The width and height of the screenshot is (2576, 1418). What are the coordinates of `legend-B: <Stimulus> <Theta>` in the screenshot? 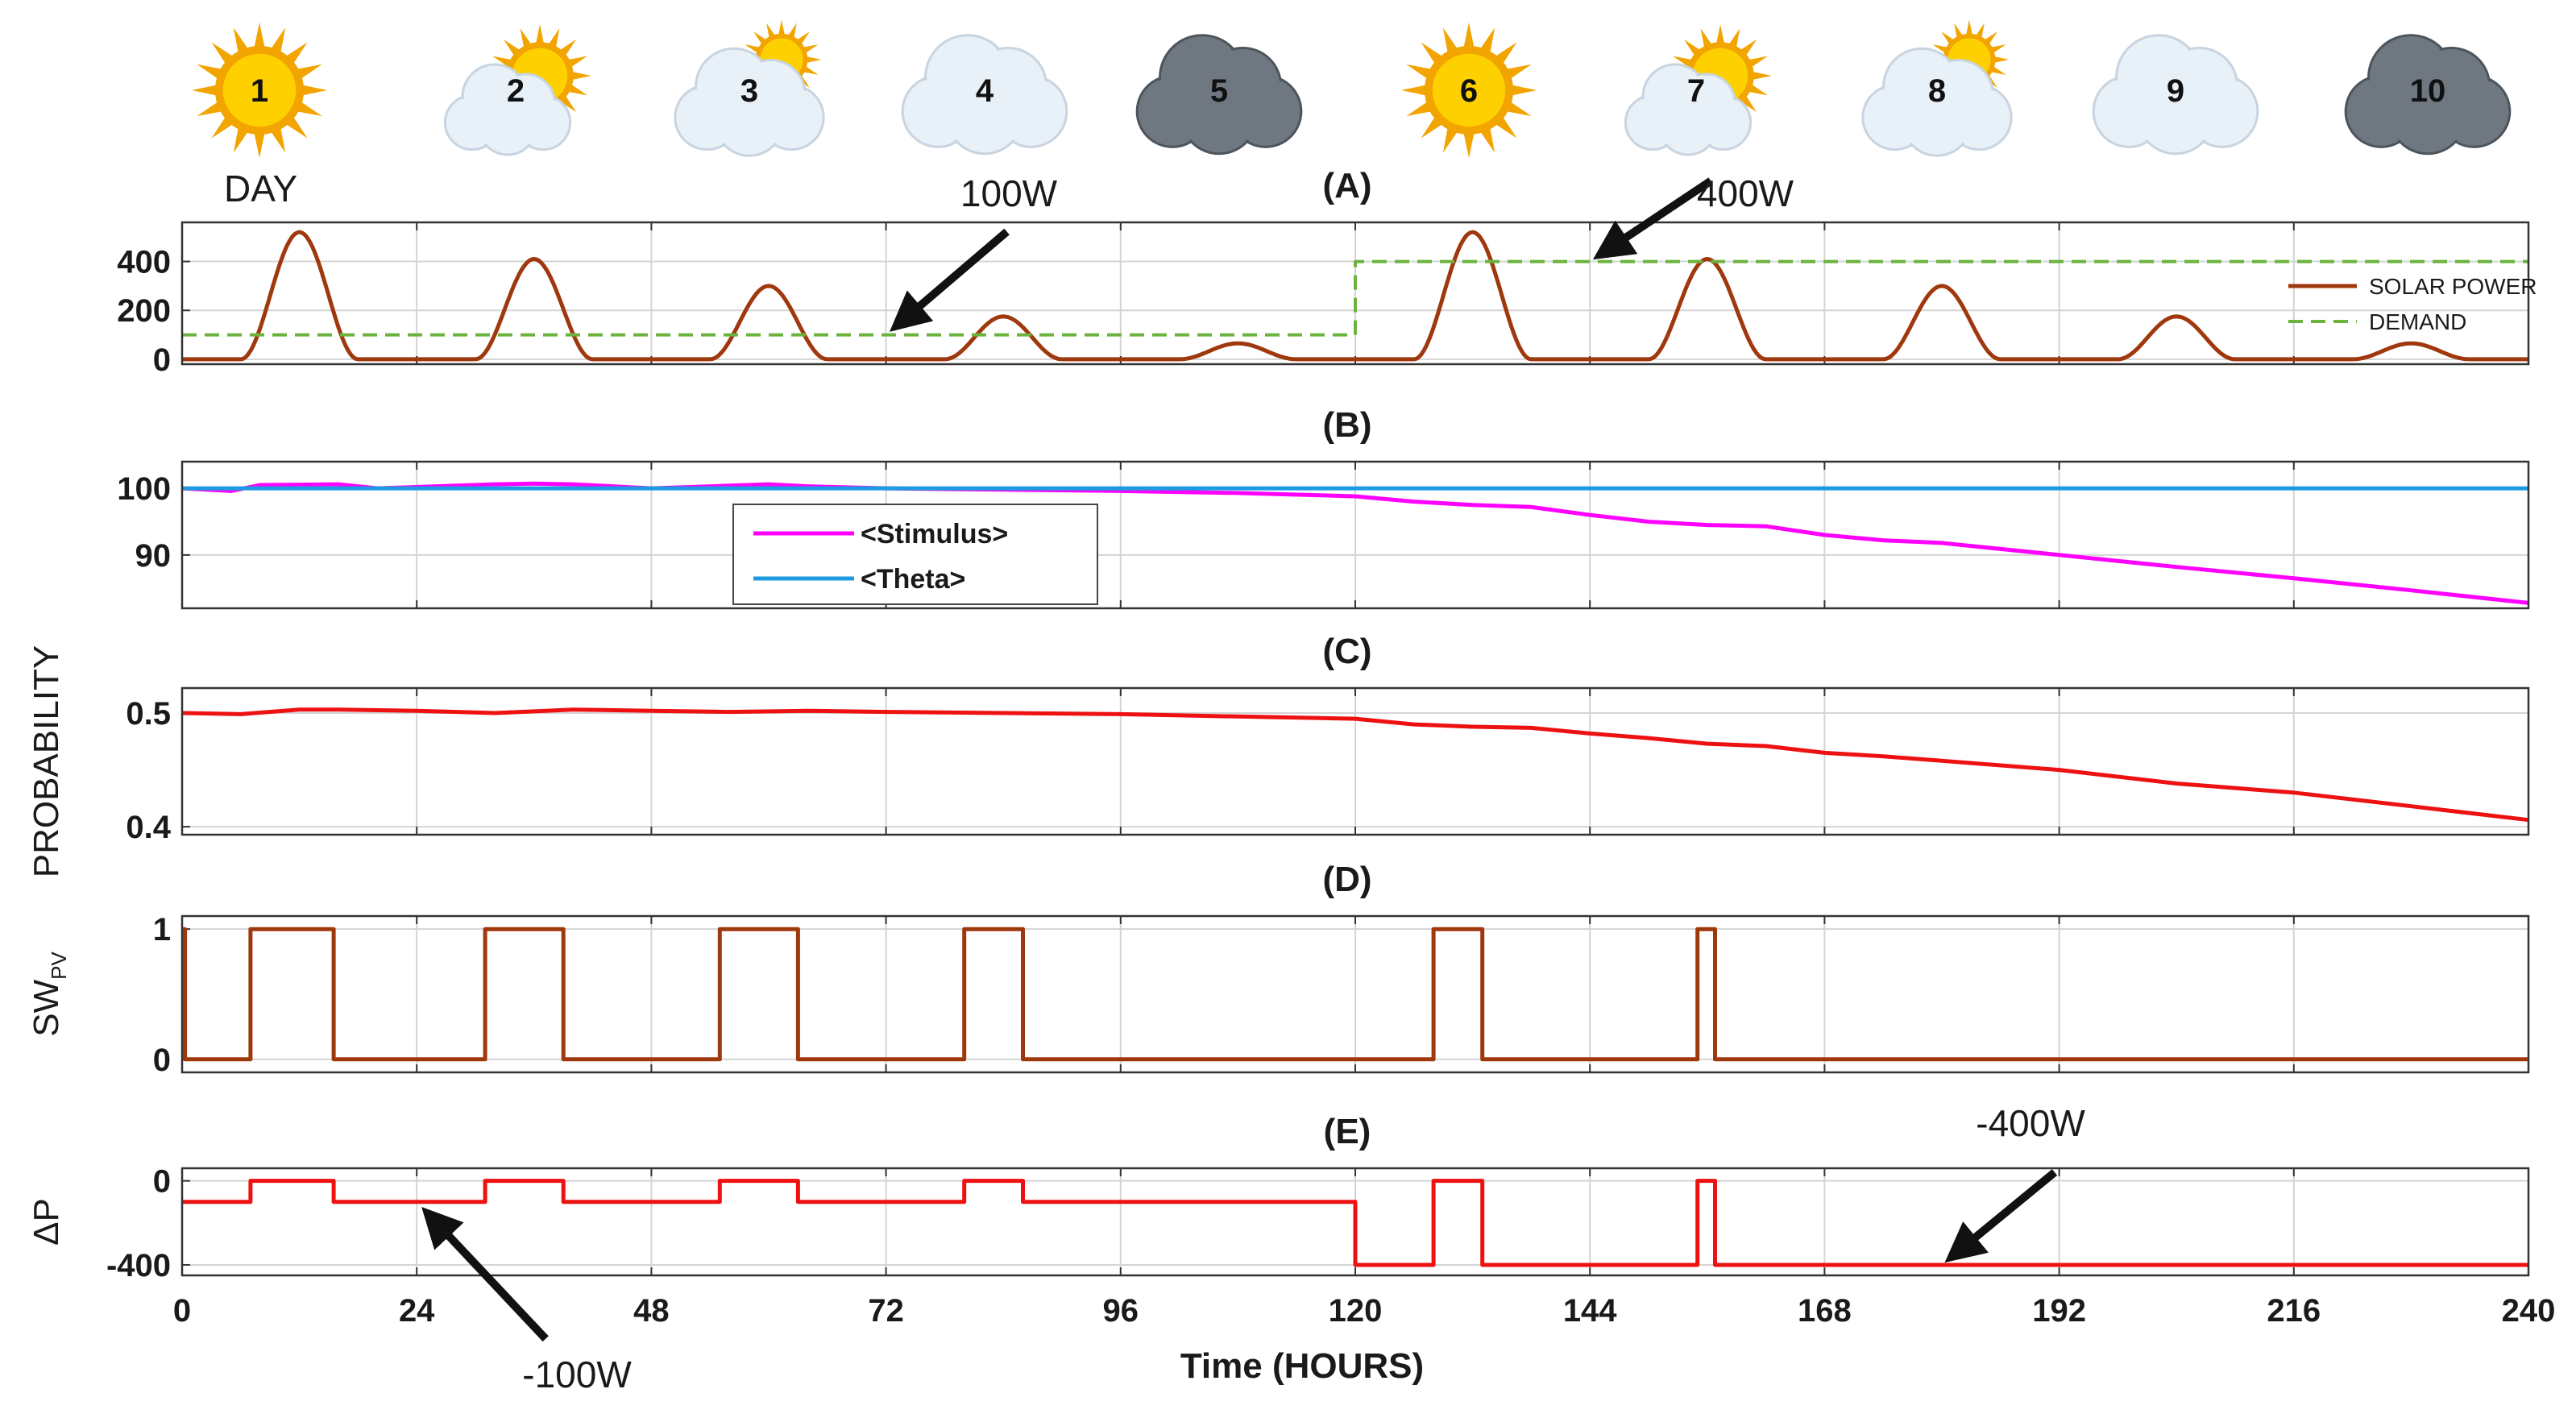 It's located at (915, 554).